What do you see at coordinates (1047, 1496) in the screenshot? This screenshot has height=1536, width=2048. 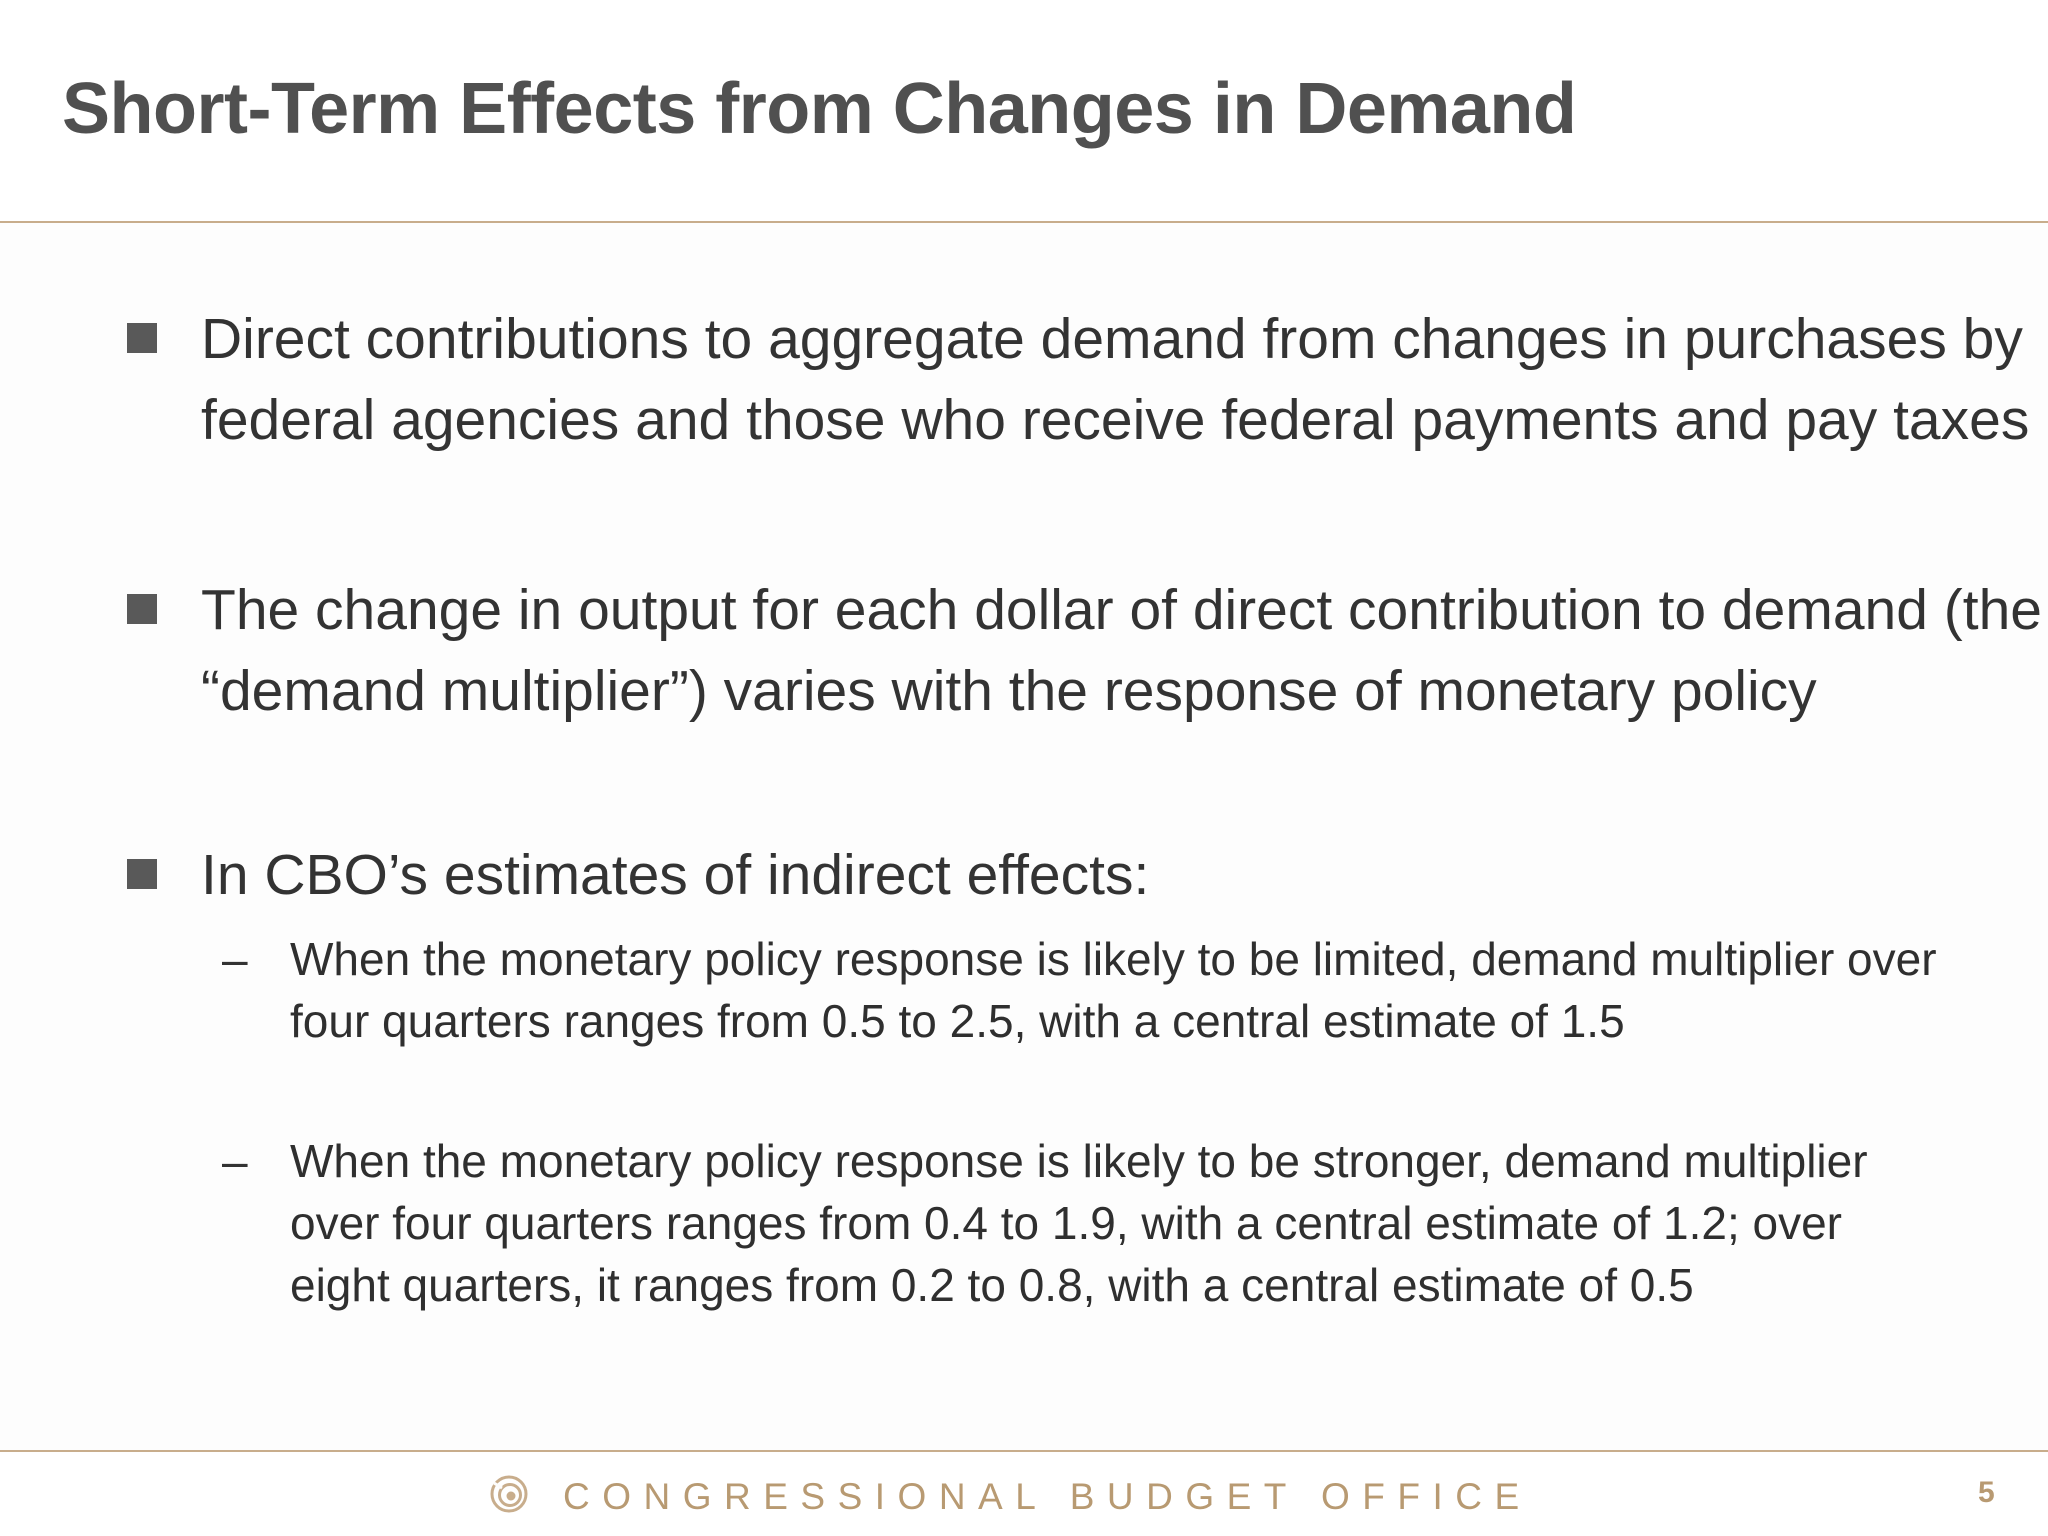 I see `organization-name: CONGRESSIONAL BUDGET OFFICE` at bounding box center [1047, 1496].